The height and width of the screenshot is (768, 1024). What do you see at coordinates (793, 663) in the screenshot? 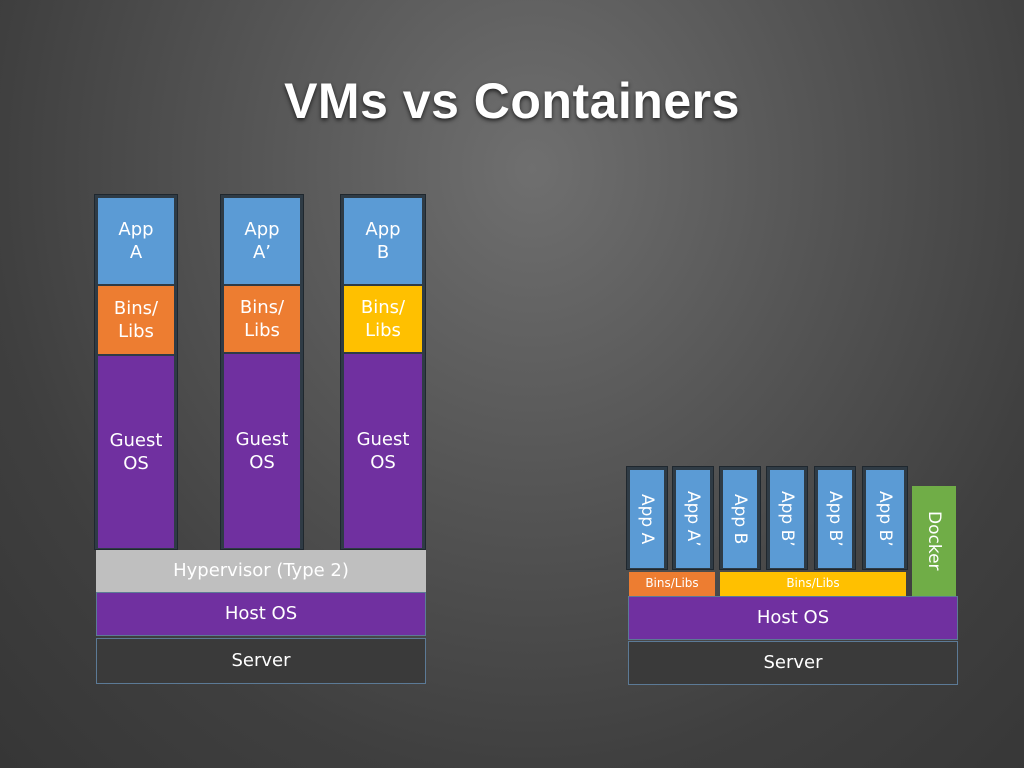
I see `container-server-layer: Server` at bounding box center [793, 663].